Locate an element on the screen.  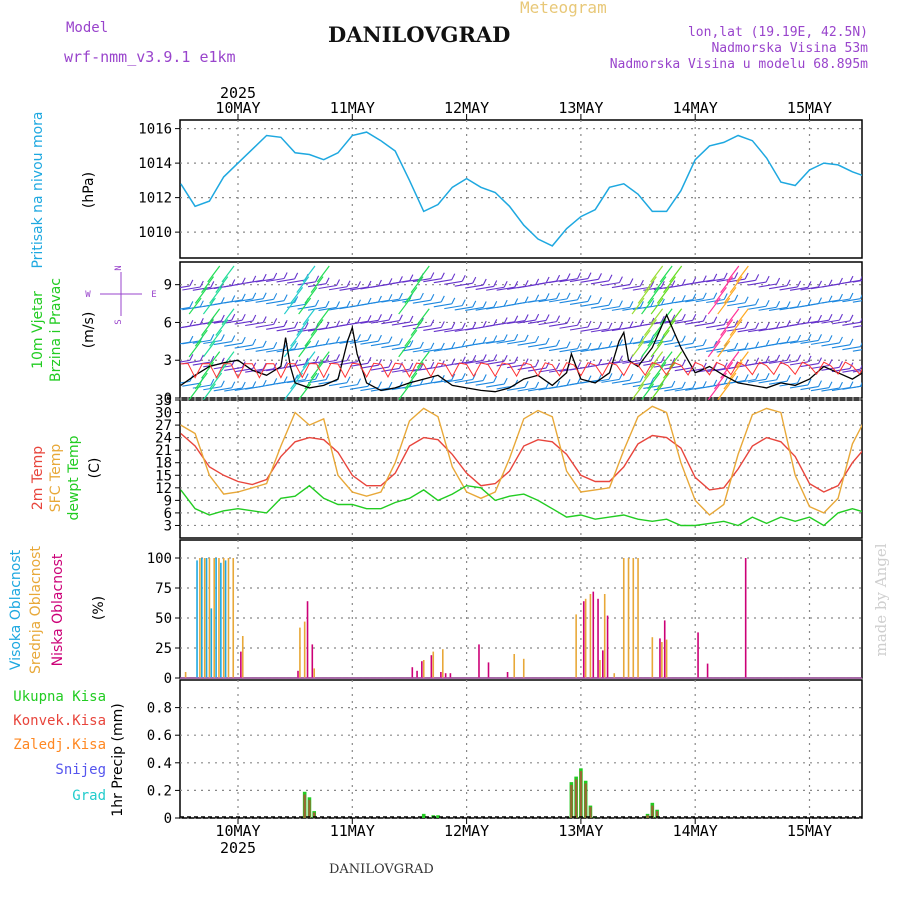
wind-unit-label: (m/s) is located at coordinates (89, 330).